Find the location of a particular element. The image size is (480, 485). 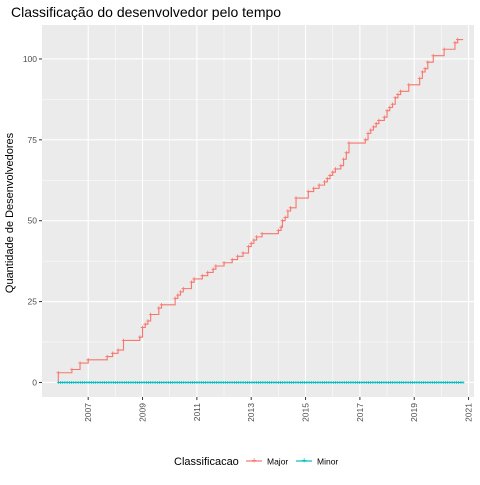

y-tick-label: 100 is located at coordinates (30, 59).